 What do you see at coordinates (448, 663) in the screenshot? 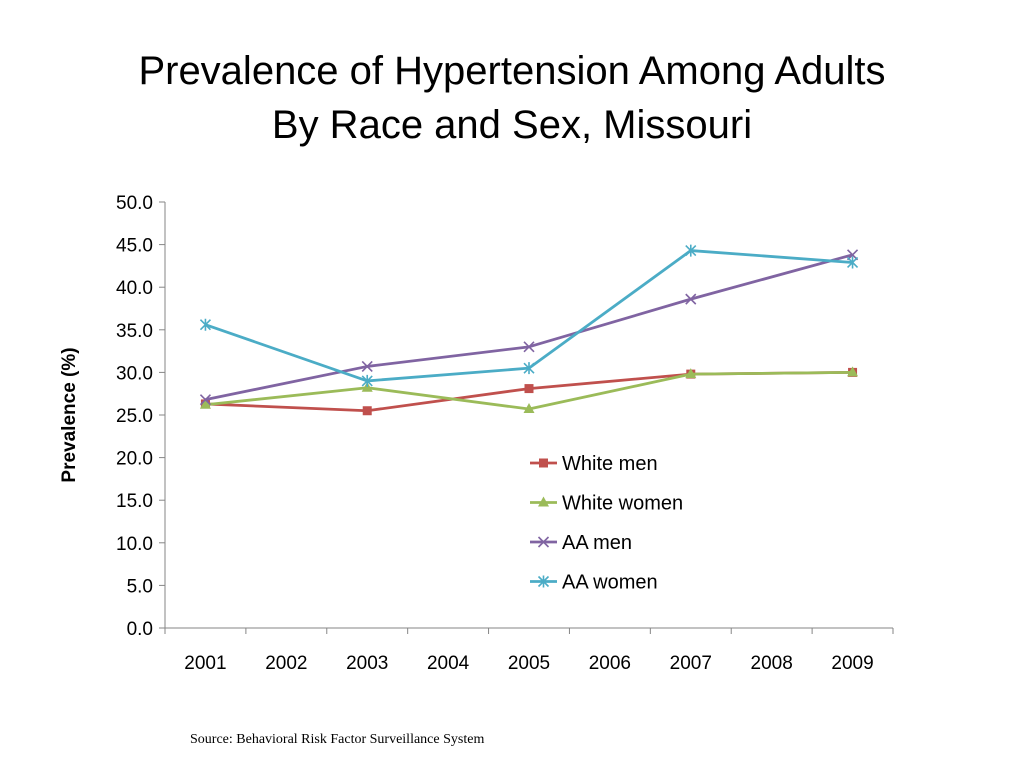
I see `x-tick-label: 2004` at bounding box center [448, 663].